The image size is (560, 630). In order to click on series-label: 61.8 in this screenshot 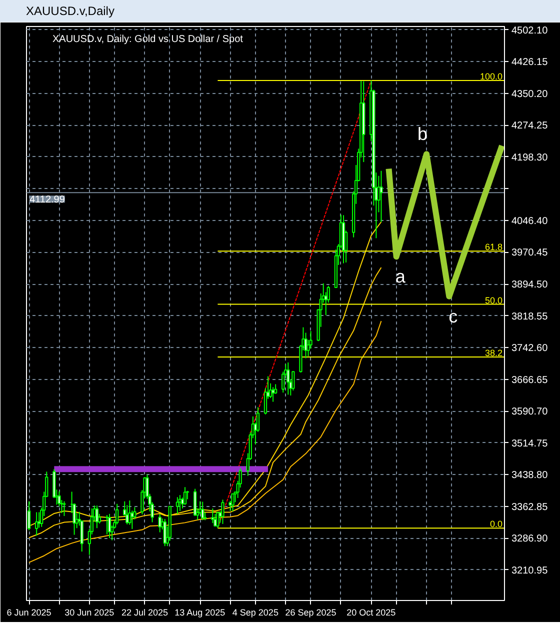, I will do `click(493, 247)`.